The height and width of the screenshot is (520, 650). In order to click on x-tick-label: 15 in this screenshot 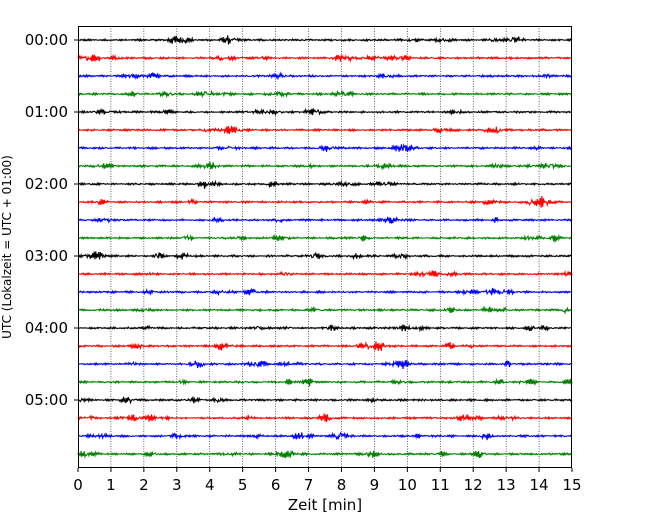, I will do `click(571, 485)`.